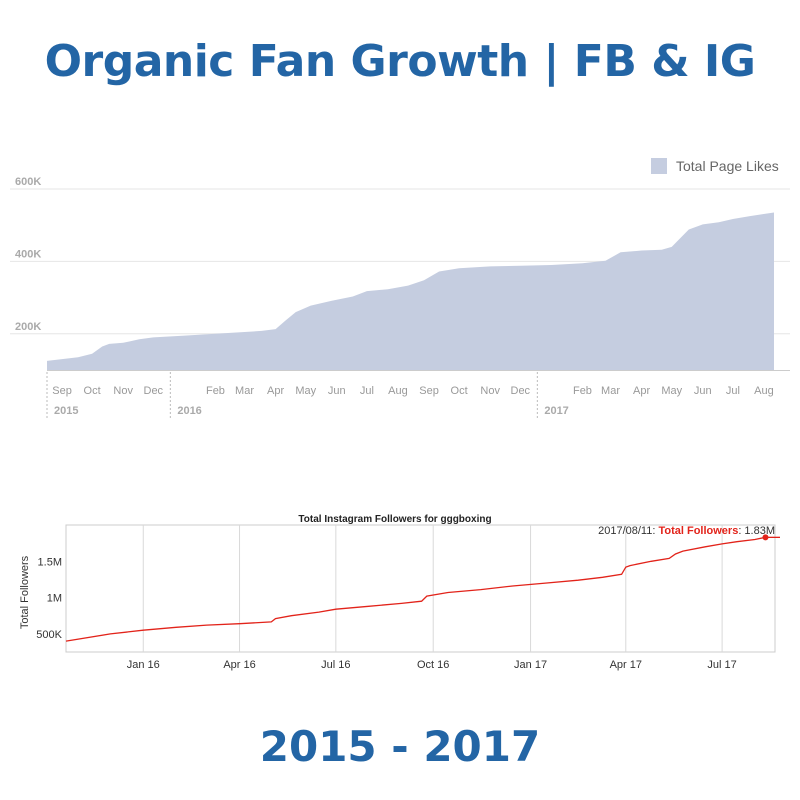 The height and width of the screenshot is (800, 800). Describe the element at coordinates (335, 665) in the screenshot. I see `x-tick-label: Jul 16` at that location.